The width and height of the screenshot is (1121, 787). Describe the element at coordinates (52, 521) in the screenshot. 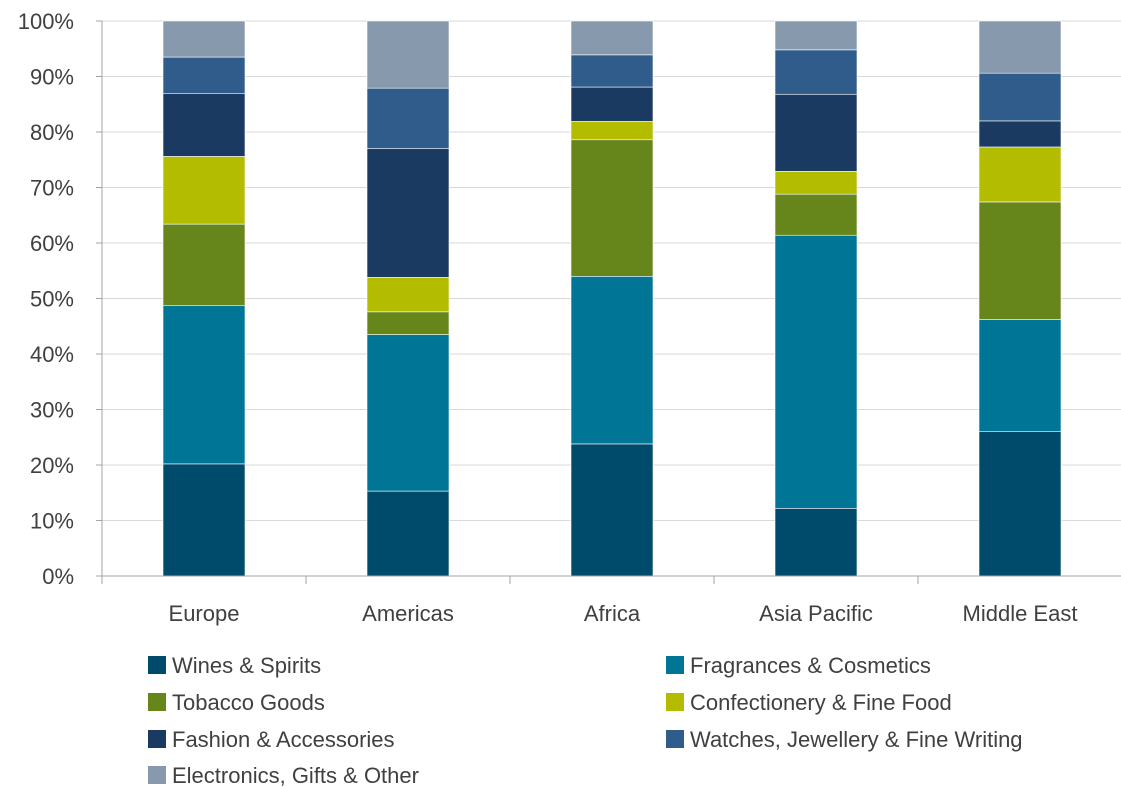

I see `y-tick-label: 10%` at that location.